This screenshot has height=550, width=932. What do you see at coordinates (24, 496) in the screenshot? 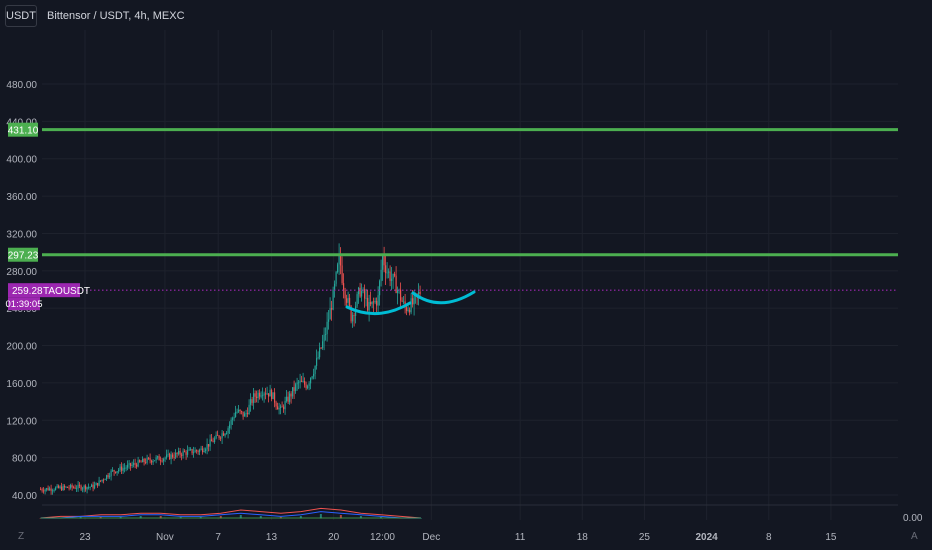
I see `y-tick-label: 40.00` at bounding box center [24, 496].